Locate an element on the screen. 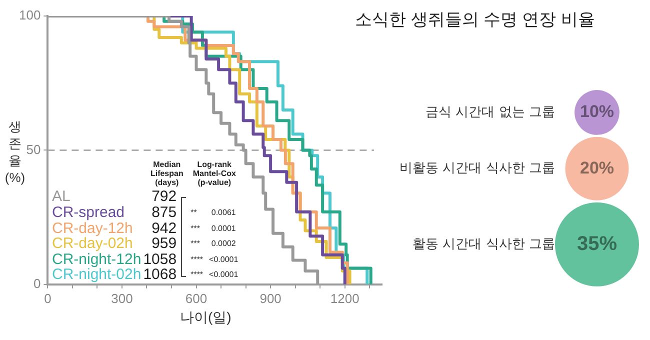 The image size is (650, 340). y-tick-label: 0 is located at coordinates (37, 283).